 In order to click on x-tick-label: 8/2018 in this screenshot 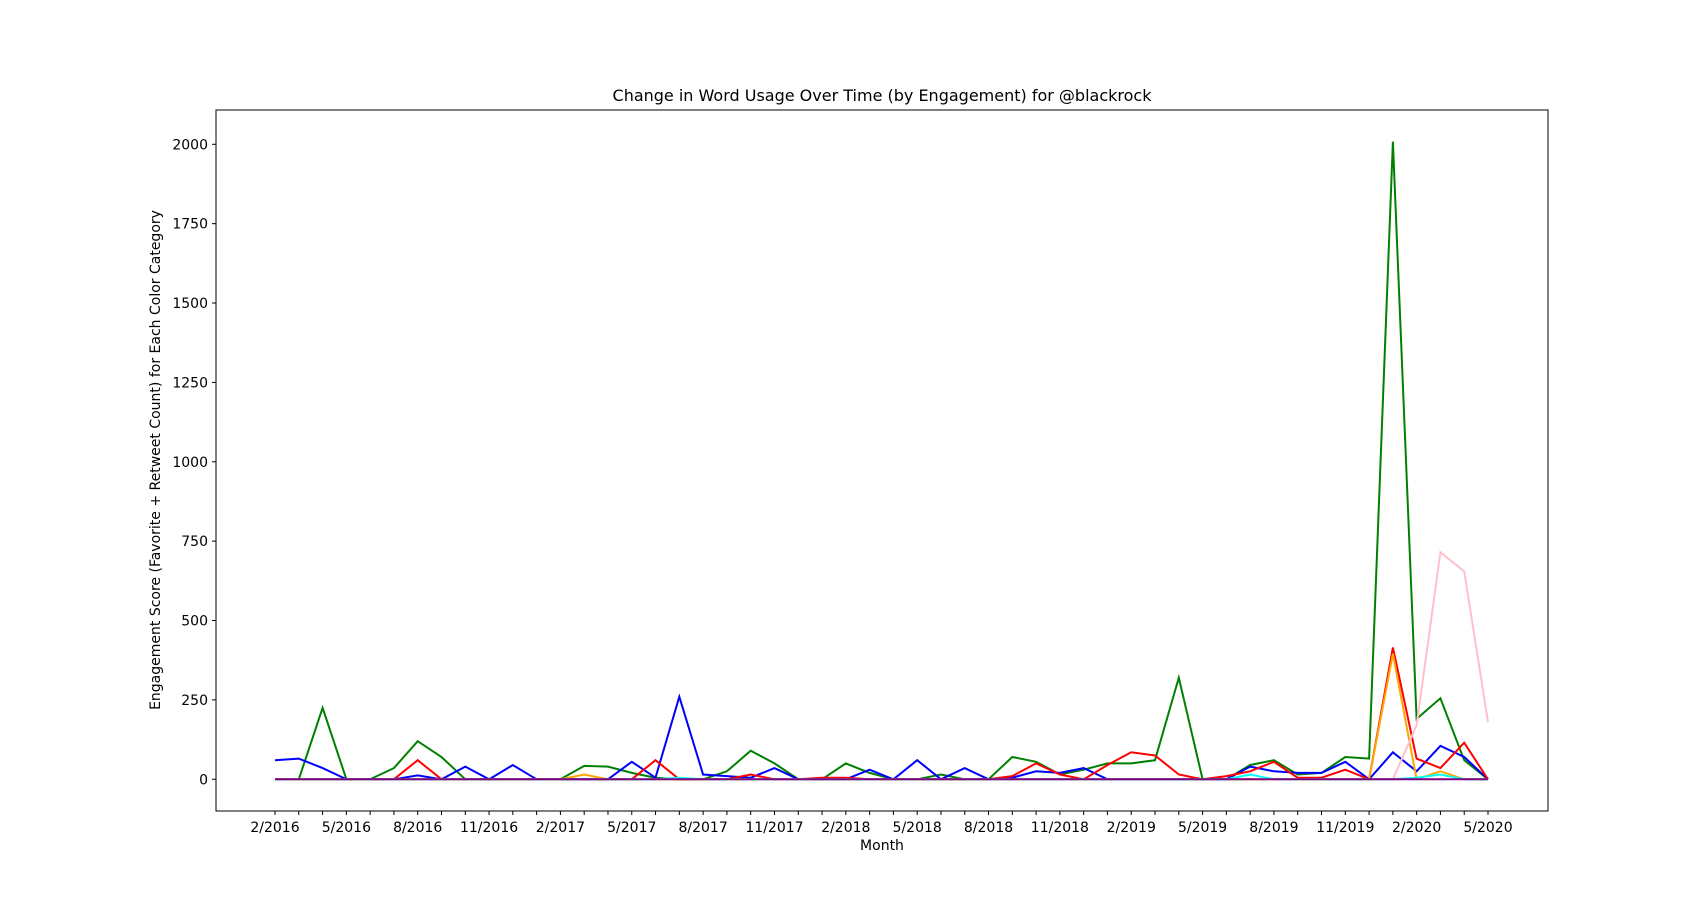, I will do `click(988, 828)`.